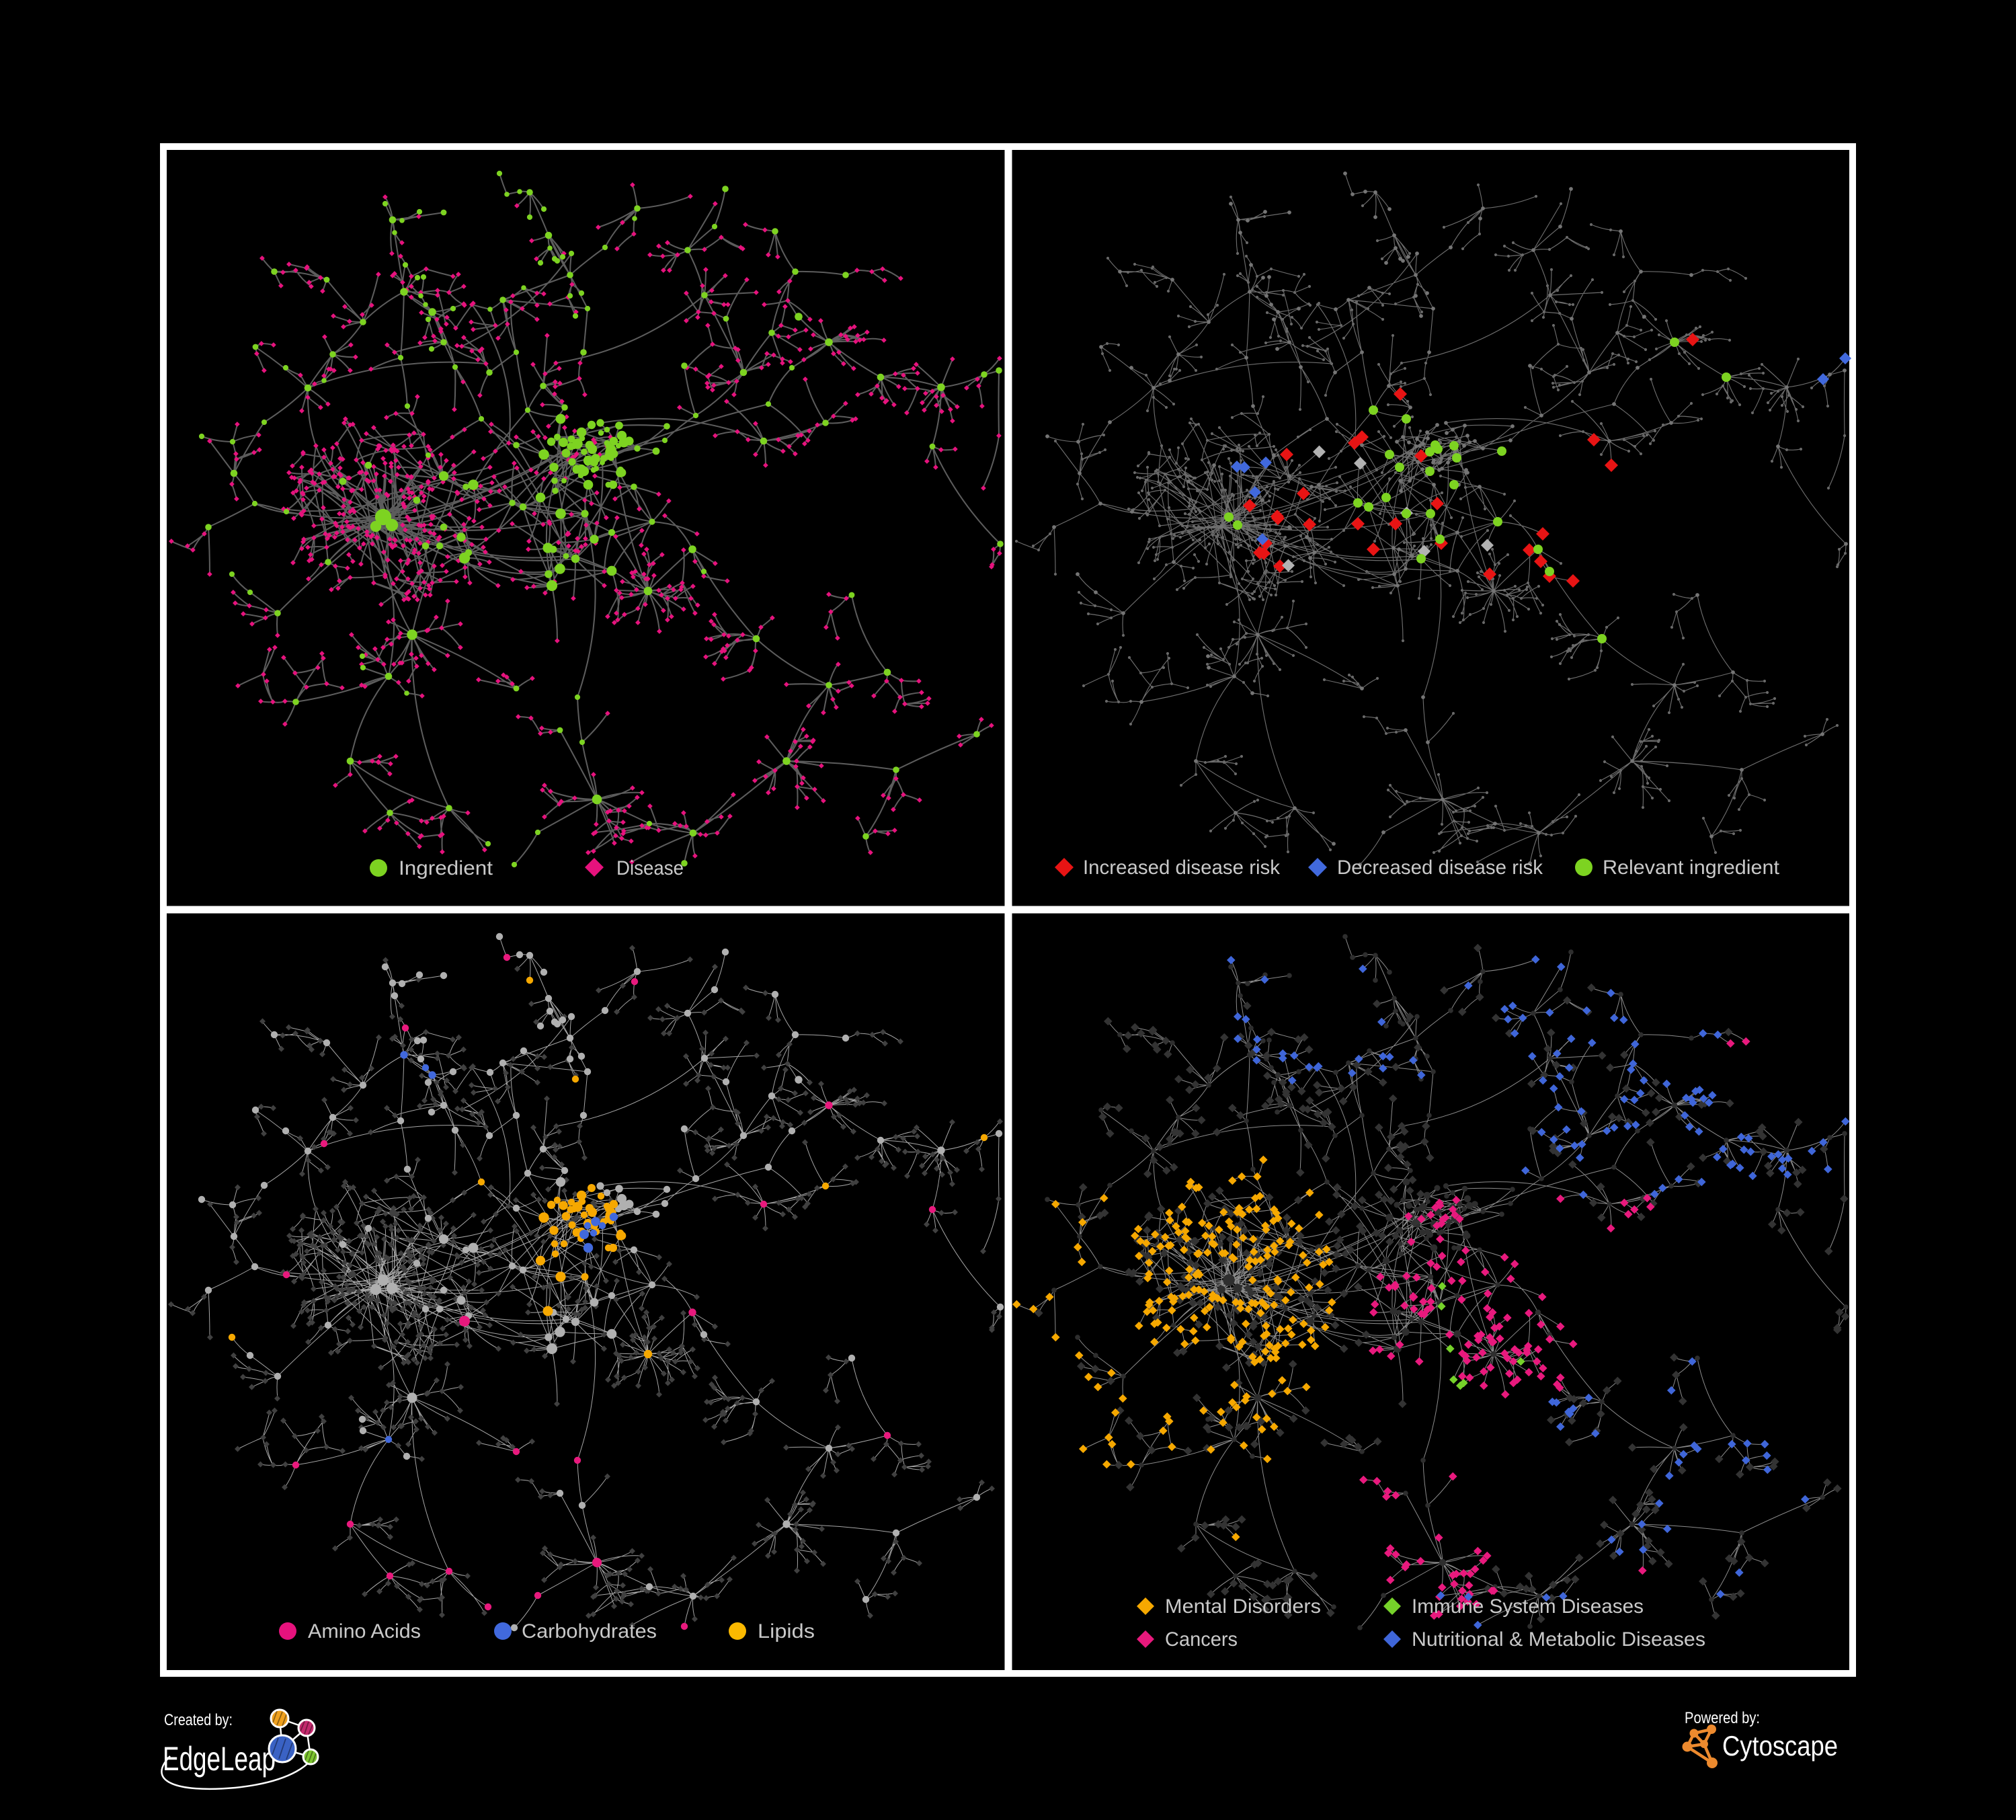  I want to click on svg-text: Immune System Diseases, so click(1528, 1606).